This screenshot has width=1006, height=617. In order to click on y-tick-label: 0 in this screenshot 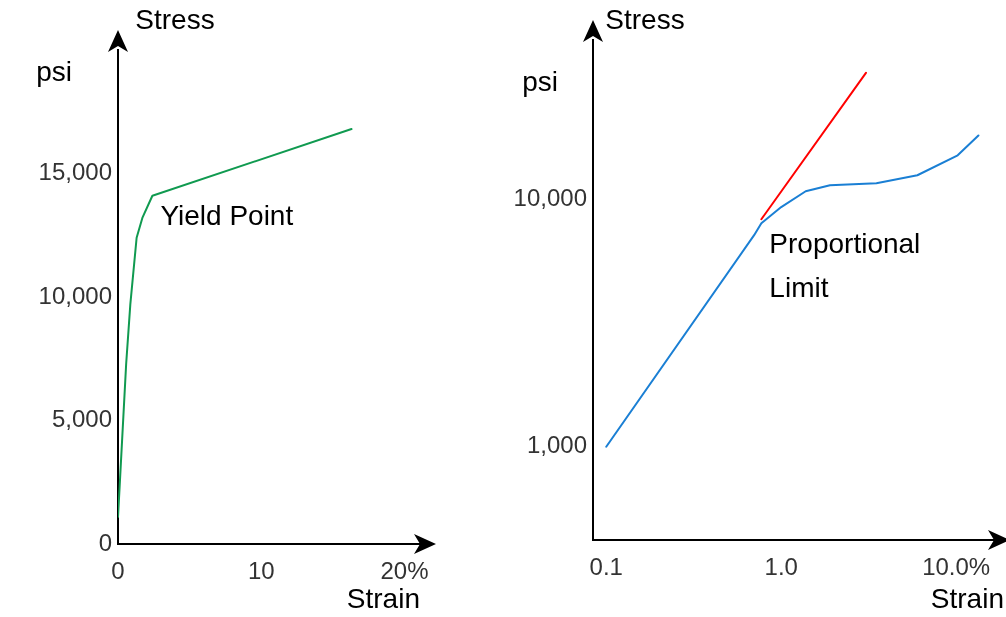, I will do `click(105, 542)`.